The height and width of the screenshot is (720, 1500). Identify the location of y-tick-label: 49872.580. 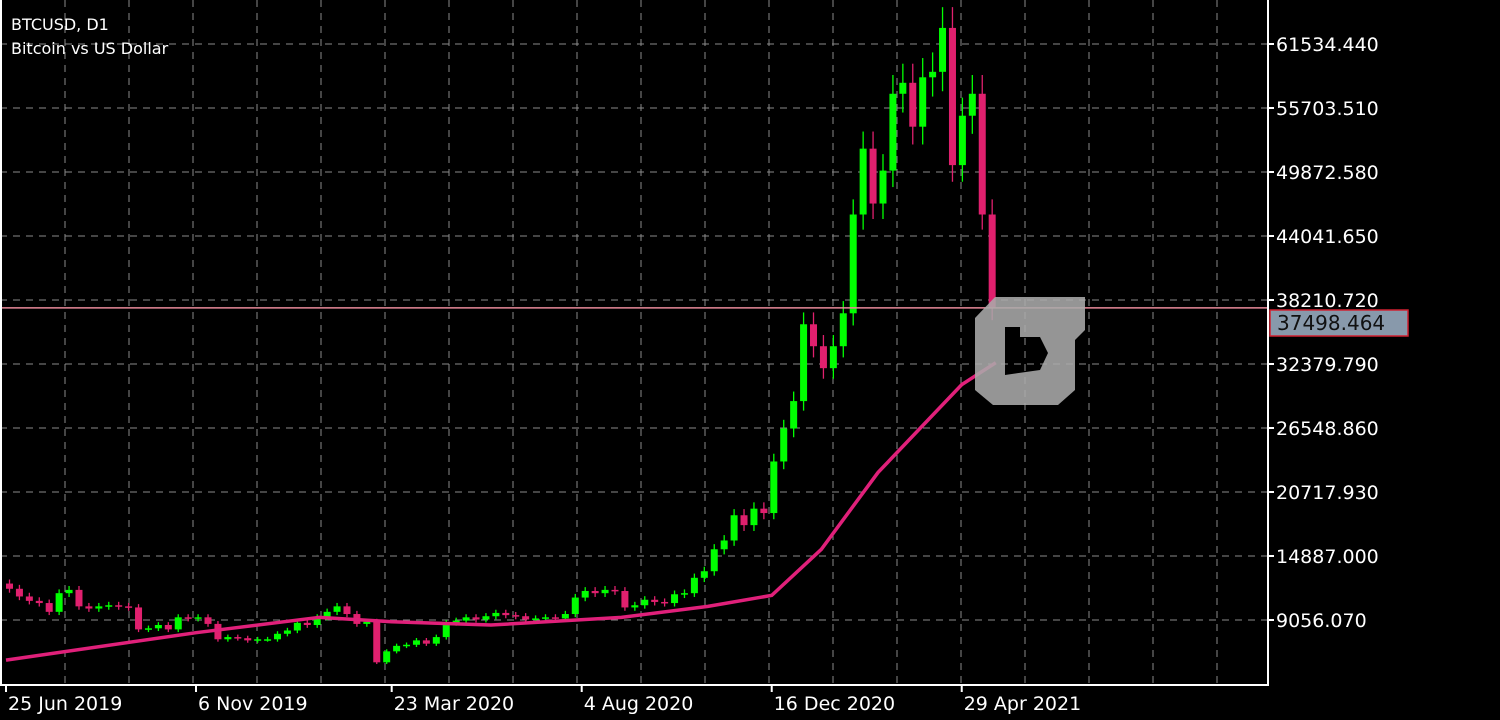
(1327, 173).